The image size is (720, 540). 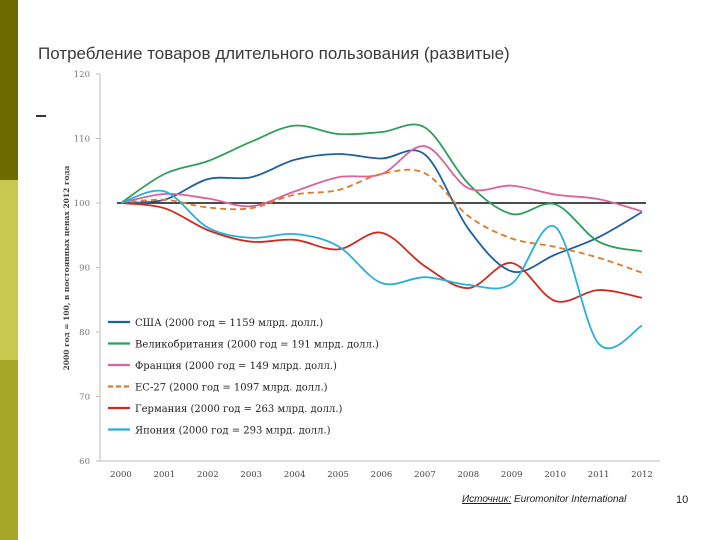 What do you see at coordinates (338, 475) in the screenshot?
I see `x-tick-label: 2005` at bounding box center [338, 475].